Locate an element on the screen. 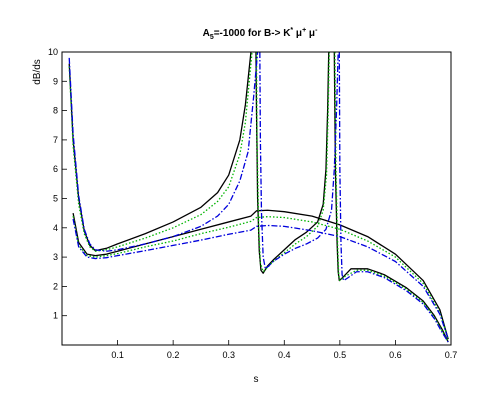 The height and width of the screenshot is (412, 485). x-tick-label: 0.4 is located at coordinates (284, 355).